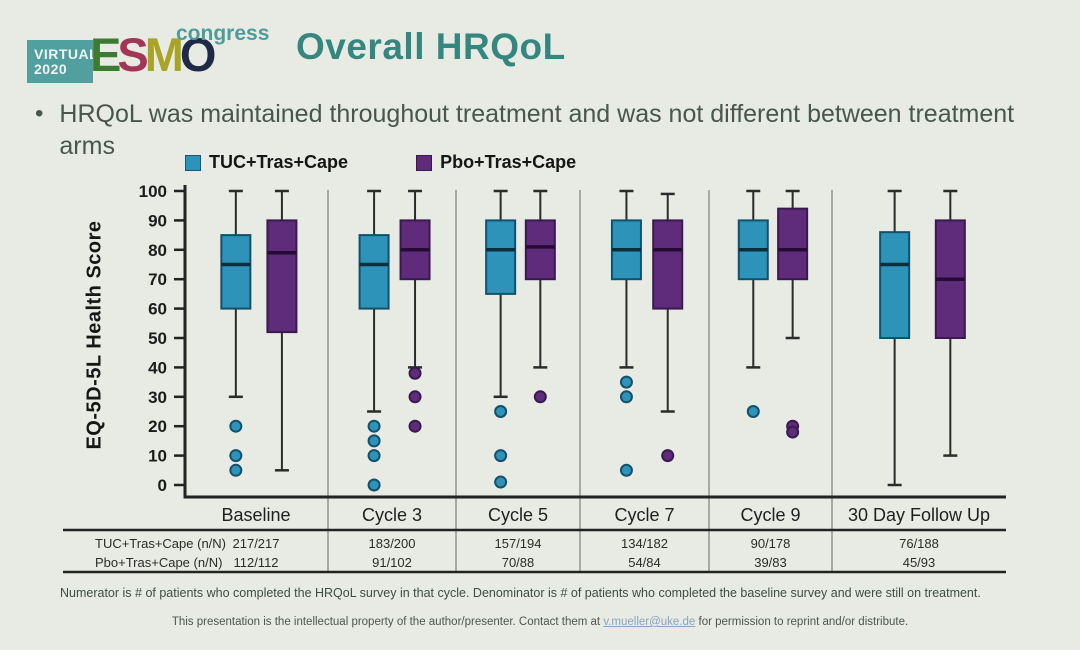 The width and height of the screenshot is (1080, 650). What do you see at coordinates (51, 68) in the screenshot?
I see `virtual-year: 2020` at bounding box center [51, 68].